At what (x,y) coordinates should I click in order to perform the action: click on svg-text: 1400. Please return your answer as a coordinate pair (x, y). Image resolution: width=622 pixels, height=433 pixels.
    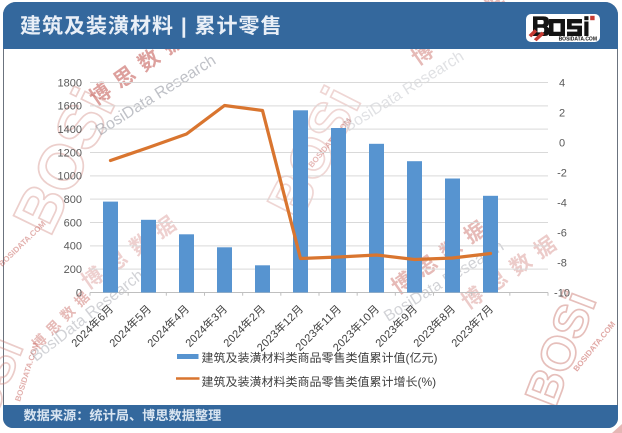
    Looking at the image, I should click on (70, 130).